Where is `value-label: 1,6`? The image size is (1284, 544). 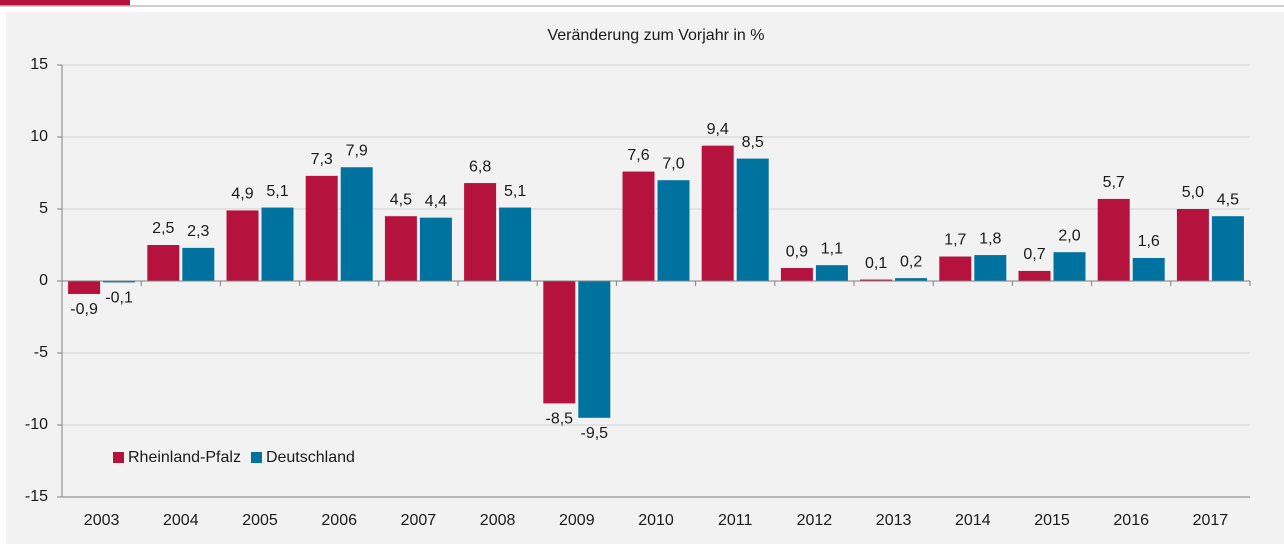 value-label: 1,6 is located at coordinates (1149, 241).